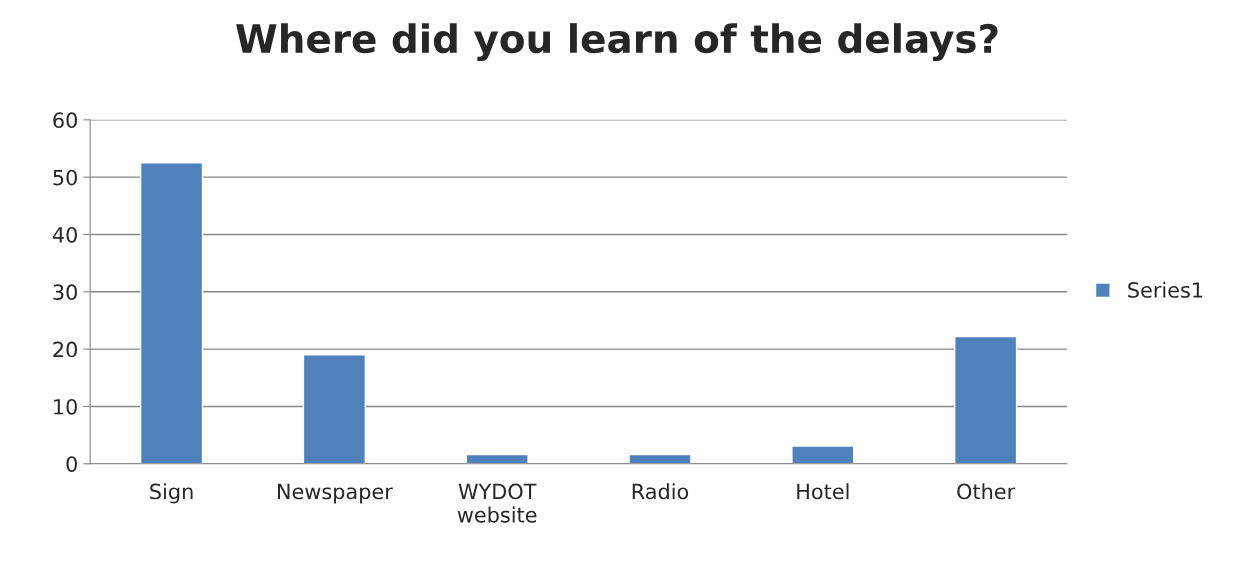 The width and height of the screenshot is (1235, 579). I want to click on x-tick-label: Newspaper, so click(335, 493).